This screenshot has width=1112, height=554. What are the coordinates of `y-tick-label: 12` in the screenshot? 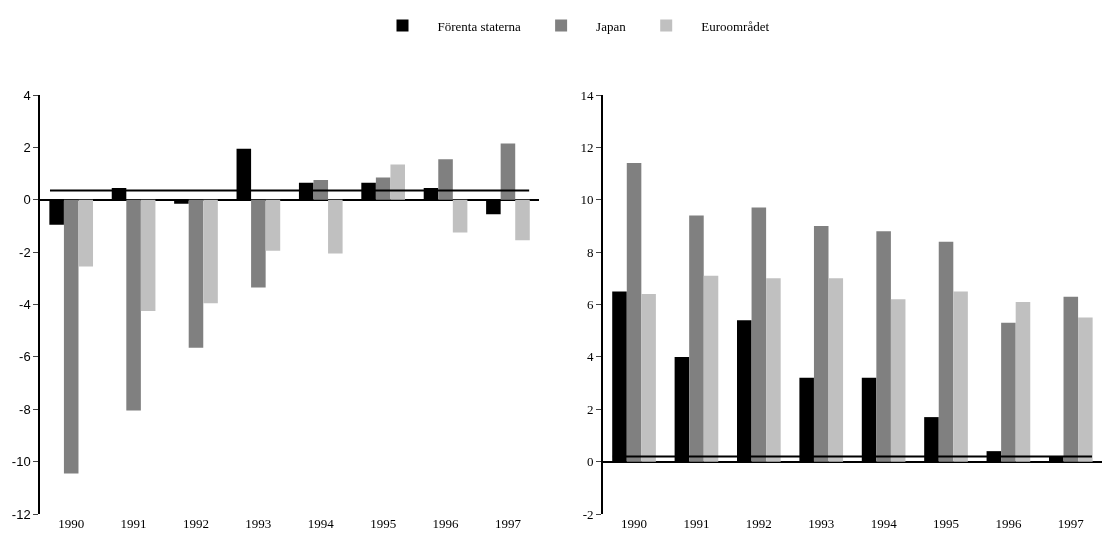 It's located at (587, 147).